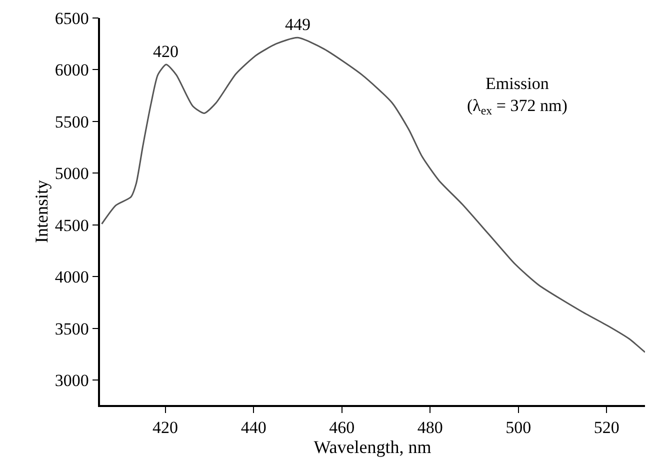 Image resolution: width=649 pixels, height=475 pixels. I want to click on y-tick-label: 3000, so click(71, 380).